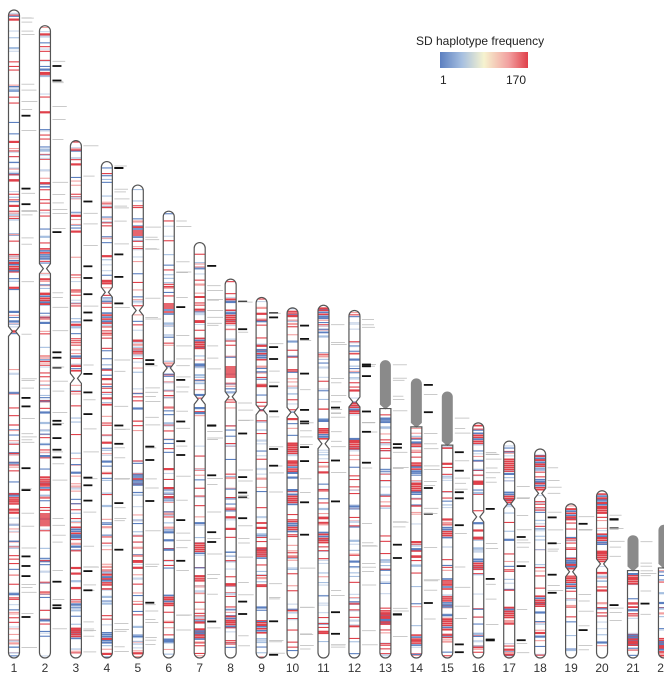 This screenshot has height=685, width=664. I want to click on chromosome-label: 20, so click(602, 668).